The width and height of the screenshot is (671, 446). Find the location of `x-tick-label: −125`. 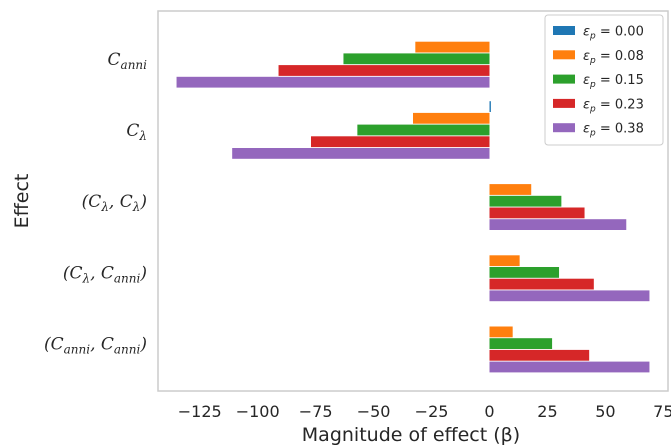

x-tick-label: −125 is located at coordinates (200, 411).